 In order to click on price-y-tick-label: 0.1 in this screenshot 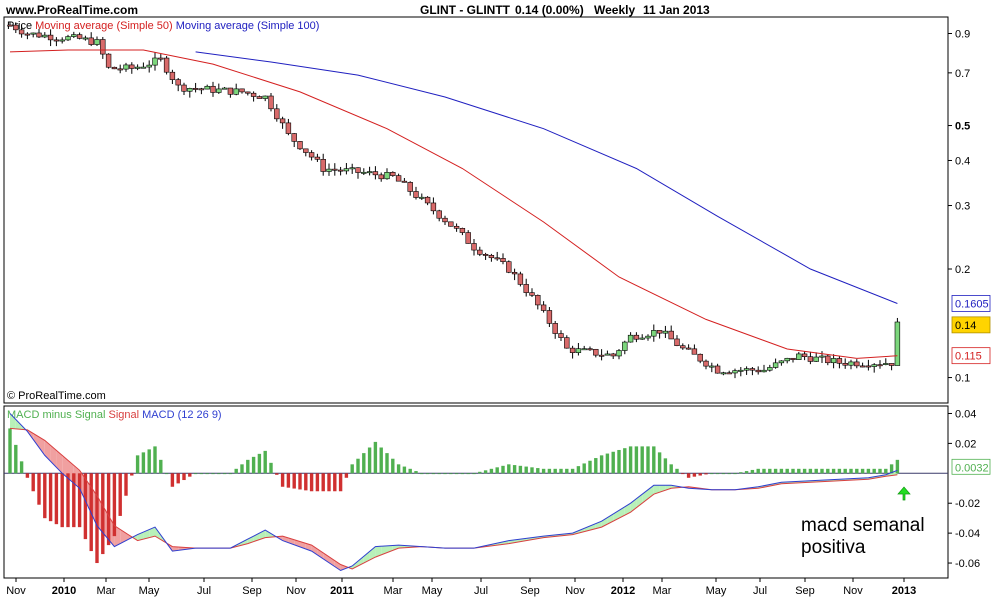, I will do `click(962, 379)`.